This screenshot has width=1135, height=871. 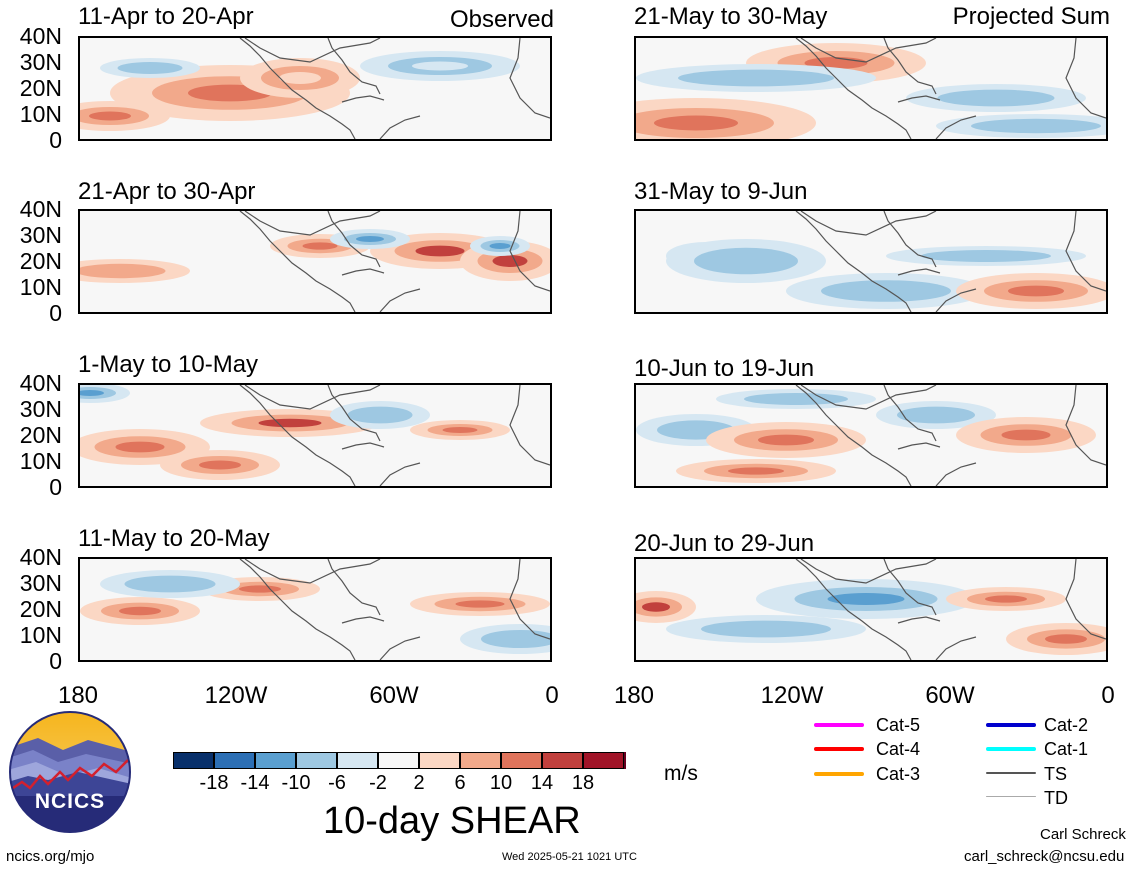 I want to click on colorbar-label: 14, so click(x=542, y=783).